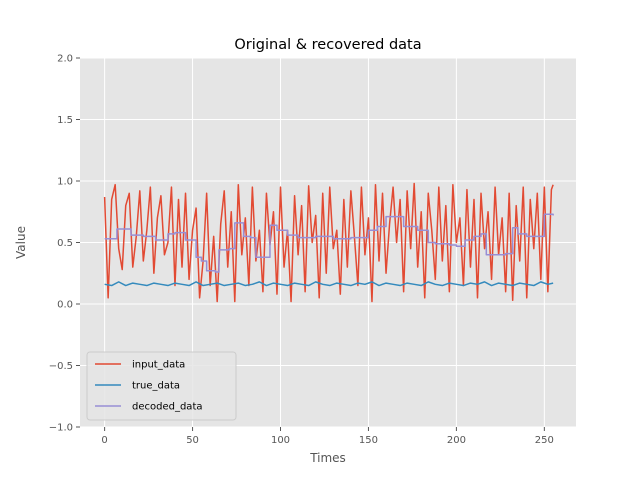 The height and width of the screenshot is (480, 640). Describe the element at coordinates (280, 440) in the screenshot. I see `x-tick-label: 100` at that location.